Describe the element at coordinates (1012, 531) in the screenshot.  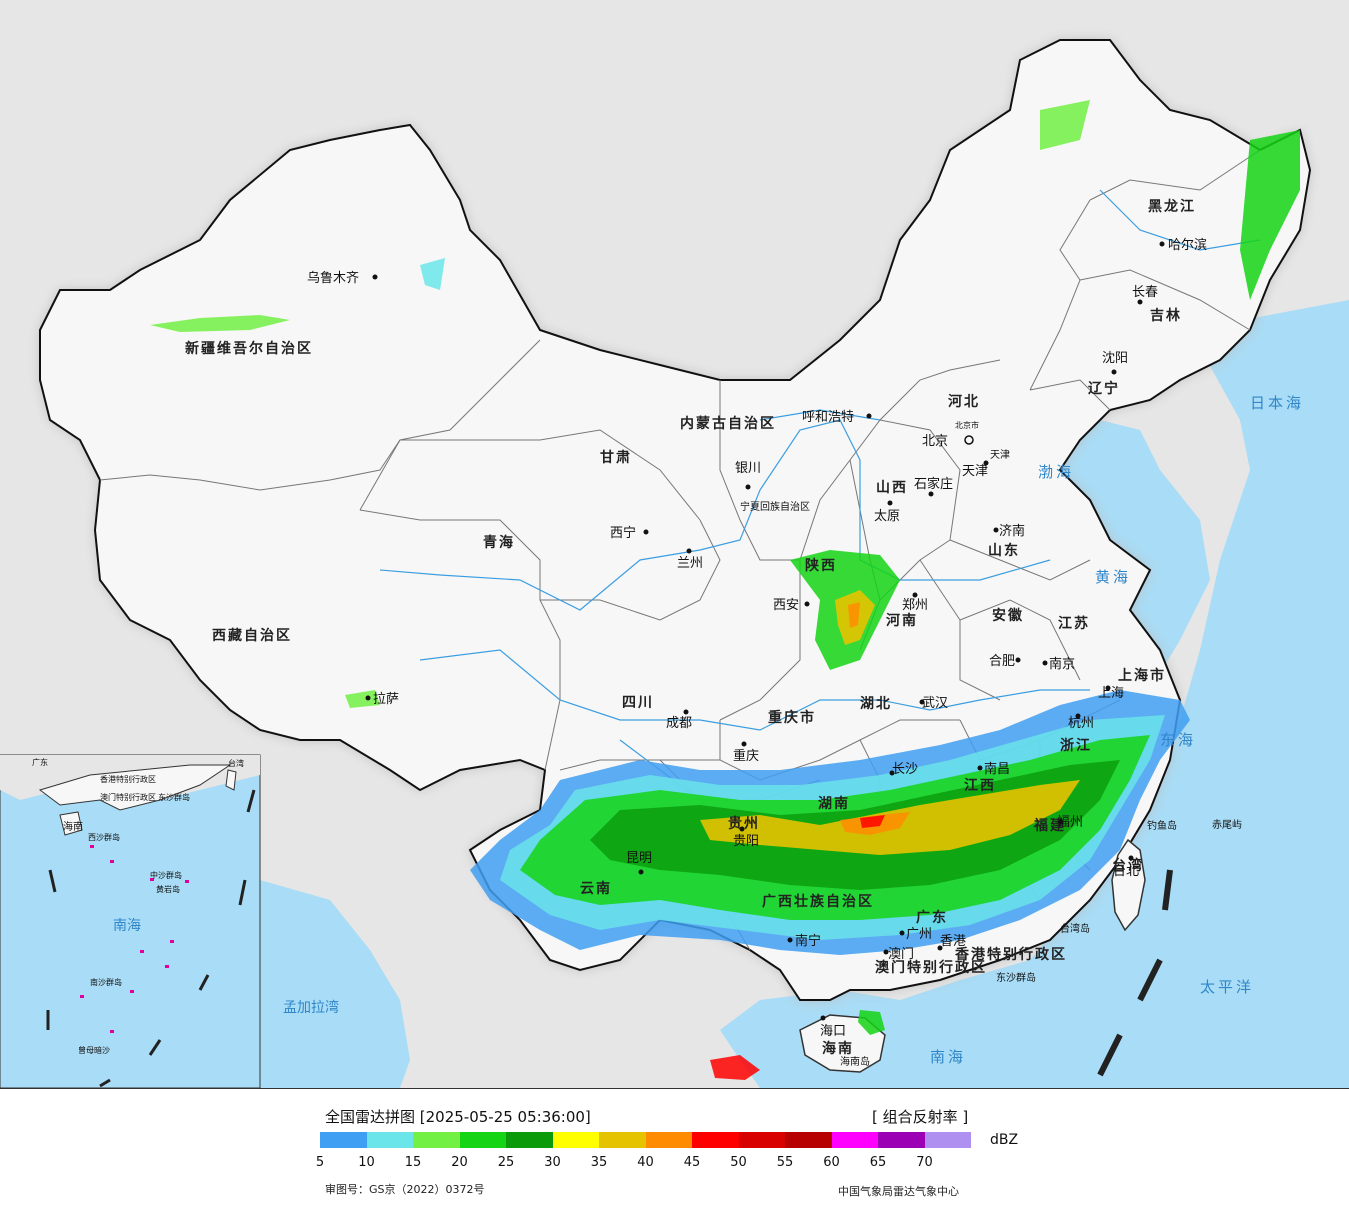
I see `label-jinan: 济南` at that location.